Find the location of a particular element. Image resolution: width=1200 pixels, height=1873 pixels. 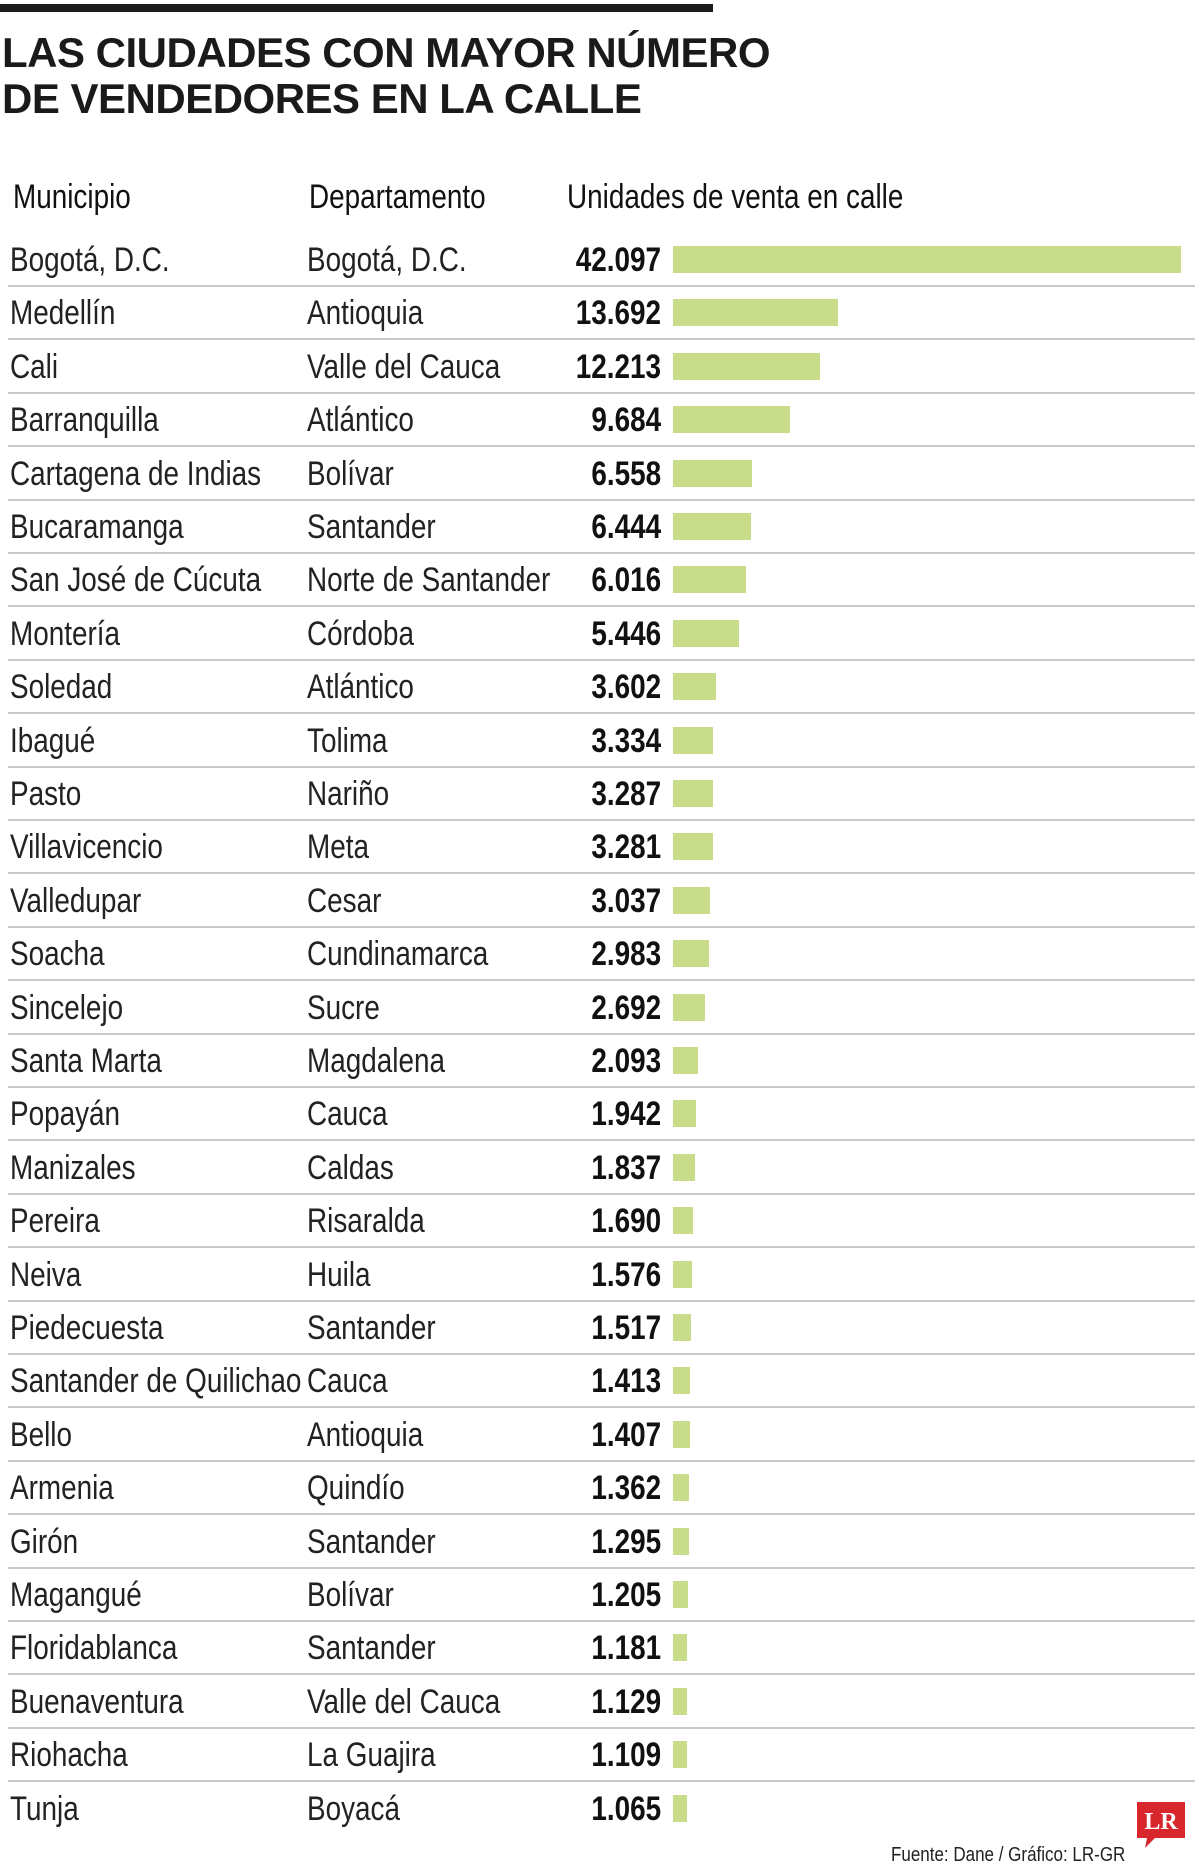

value-label: 1.407 is located at coordinates (626, 1434).